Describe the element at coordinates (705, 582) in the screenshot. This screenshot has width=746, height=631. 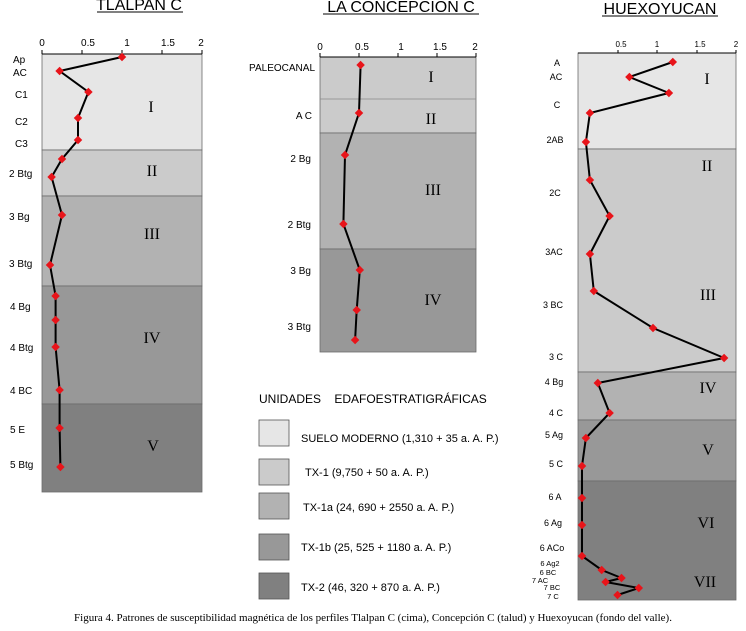
I see `unit-numeral: VII` at that location.